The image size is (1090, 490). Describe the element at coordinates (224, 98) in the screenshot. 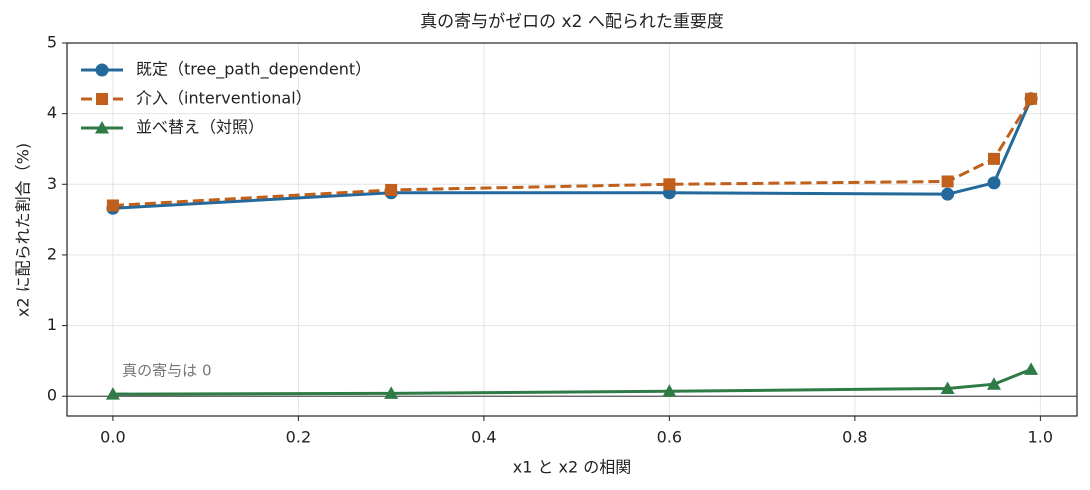

I see `legend-label: 介入（interventional）` at that location.